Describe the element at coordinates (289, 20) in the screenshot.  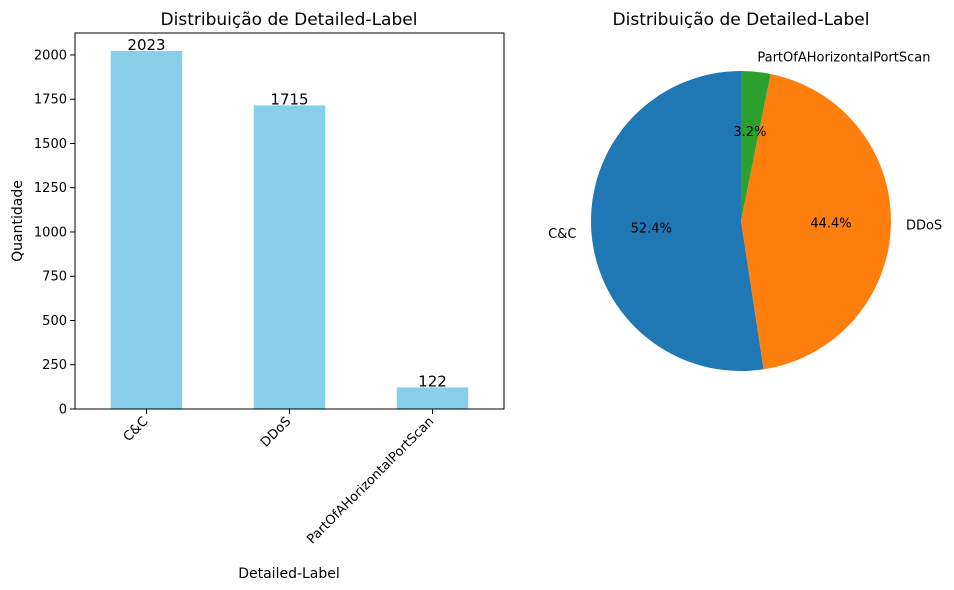
I see `bar-chart-title: Distribuição de Detailed-Label` at that location.